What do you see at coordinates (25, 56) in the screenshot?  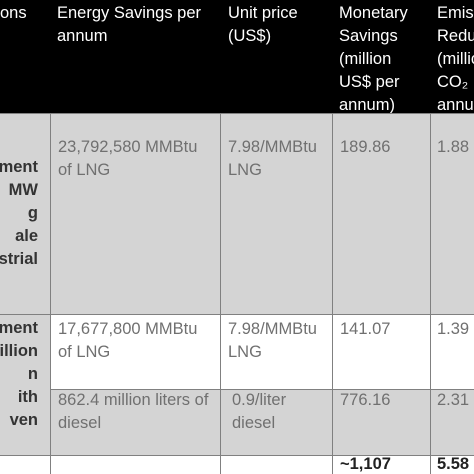 I see `header-measure: ons` at bounding box center [25, 56].